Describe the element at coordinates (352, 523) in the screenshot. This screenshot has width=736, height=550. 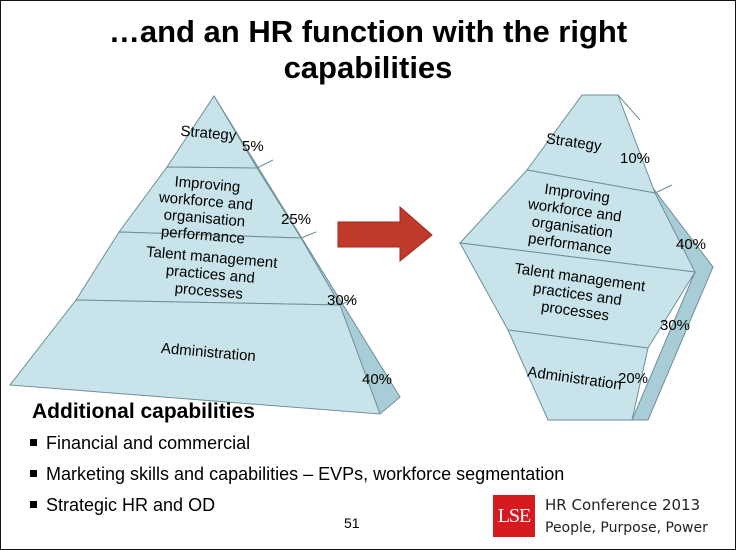
I see `page-number: 51` at that location.